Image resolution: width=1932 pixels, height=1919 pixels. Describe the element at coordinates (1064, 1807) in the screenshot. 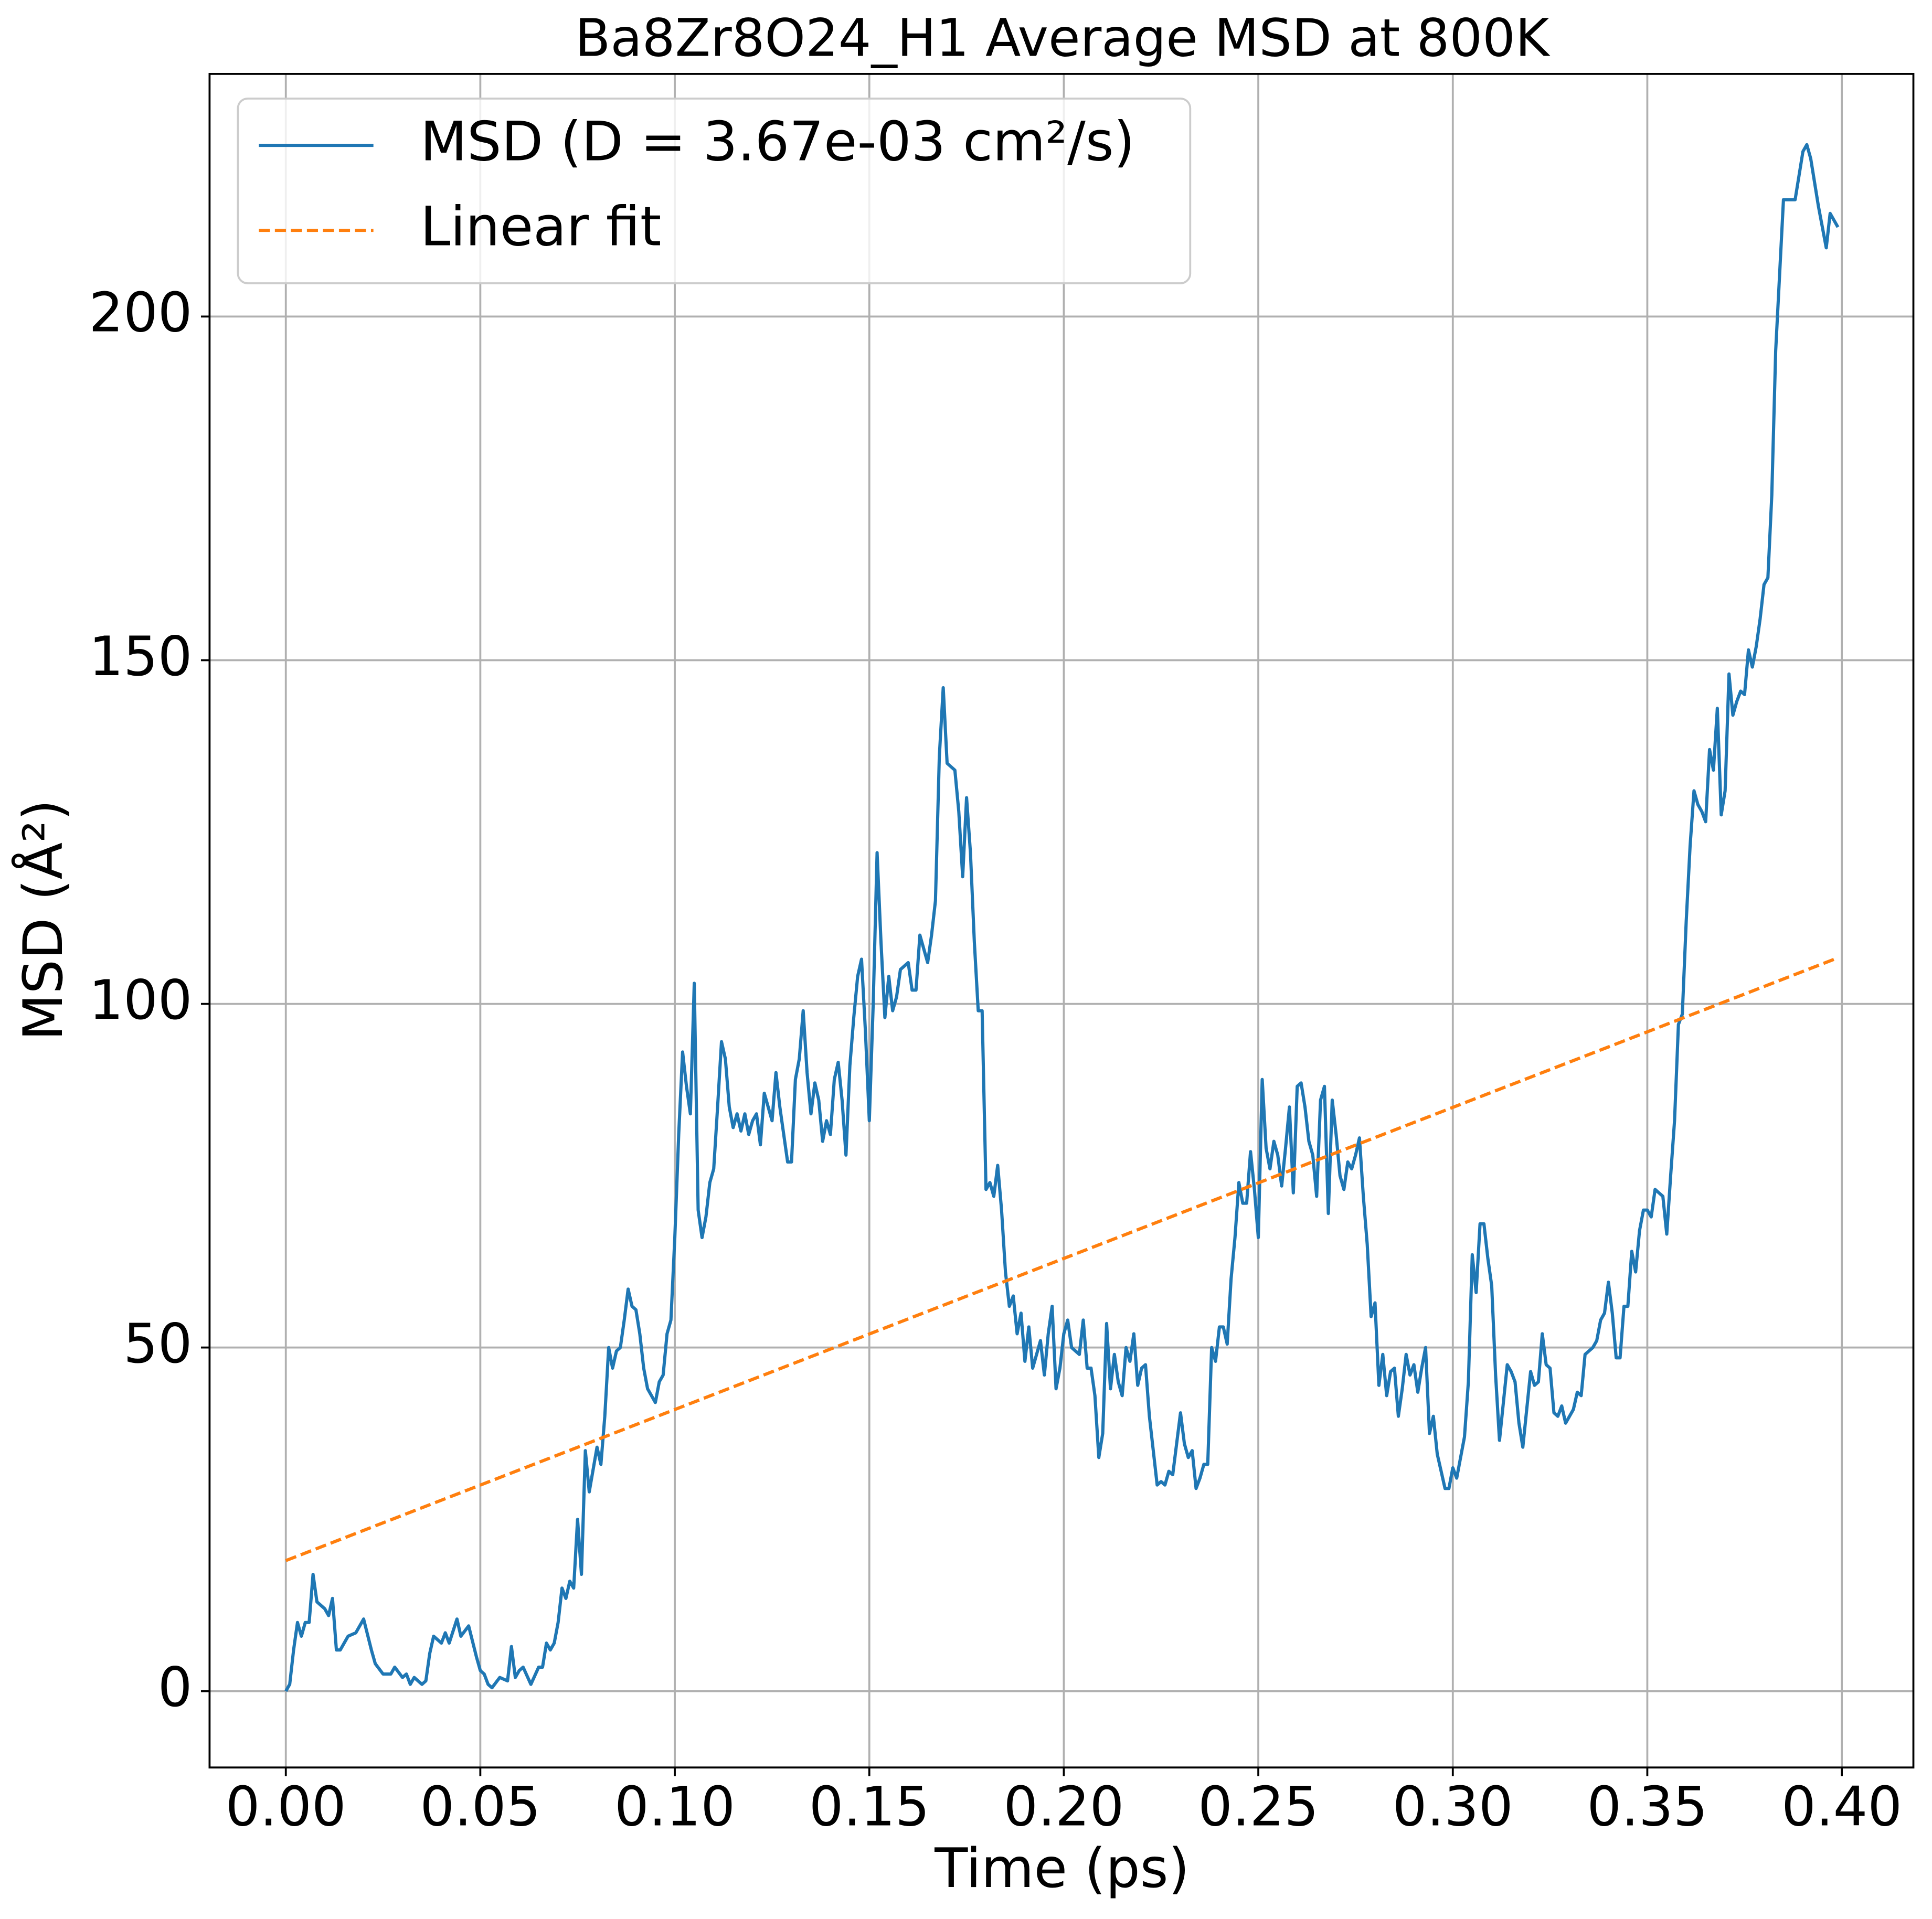

I see `x-tick-label: 0.20` at that location.